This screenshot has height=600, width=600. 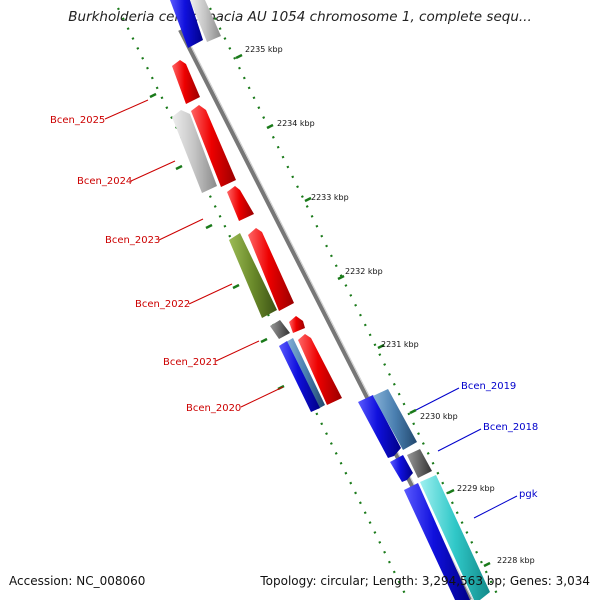 What do you see at coordinates (104, 181) in the screenshot?
I see `gene-label-bcen2024: Bcen_2024` at bounding box center [104, 181].